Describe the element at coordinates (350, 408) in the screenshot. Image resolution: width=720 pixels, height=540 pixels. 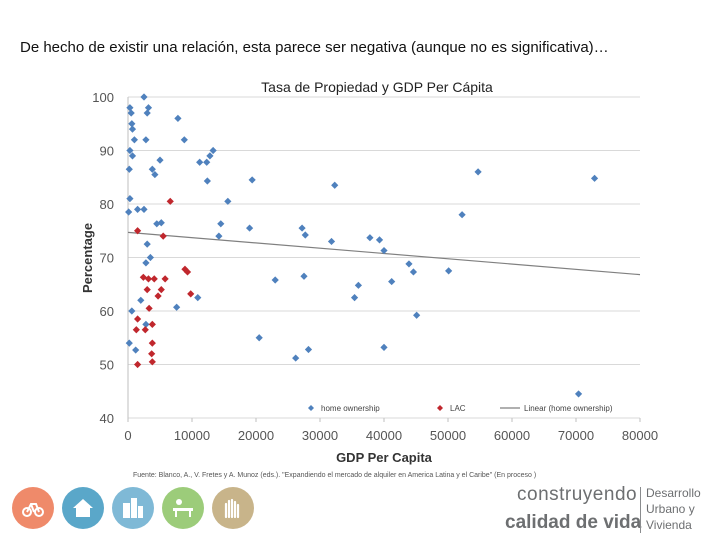
I see `legend-home-ownership-label: home ownership` at that location.